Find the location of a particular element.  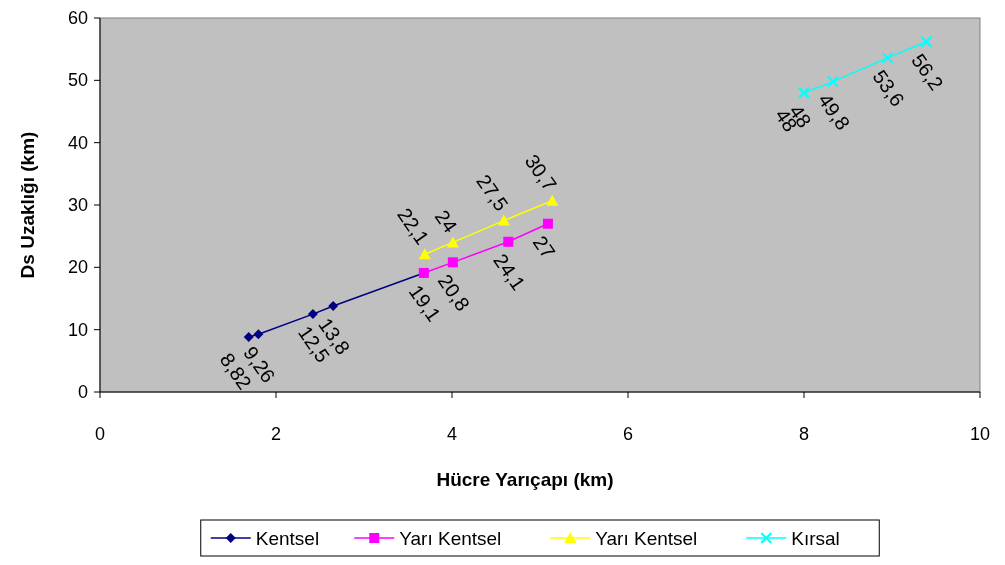

legend-label: Kentsel is located at coordinates (287, 538).